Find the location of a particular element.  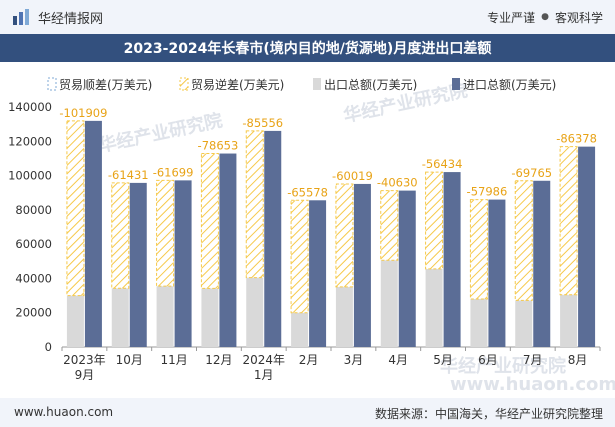

y-tick-label: 140000 is located at coordinates (30, 107).